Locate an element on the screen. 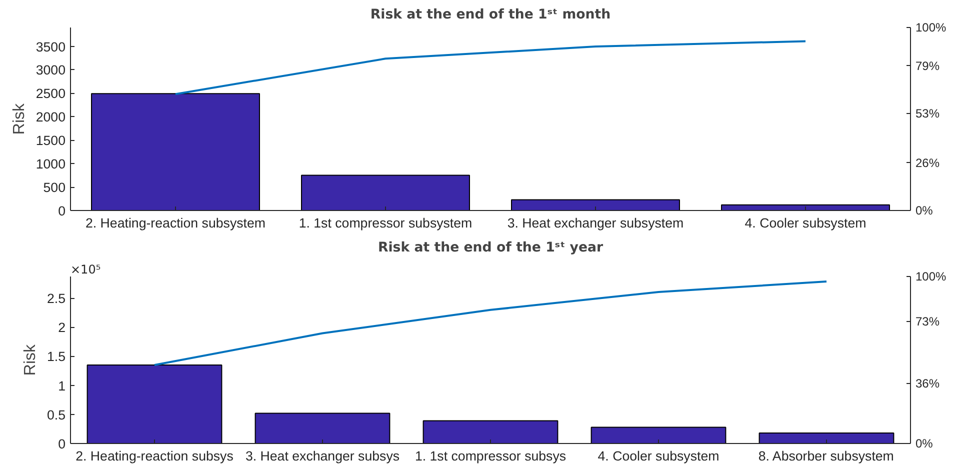 The image size is (965, 466). y-tick-label: 2000 is located at coordinates (51, 117).